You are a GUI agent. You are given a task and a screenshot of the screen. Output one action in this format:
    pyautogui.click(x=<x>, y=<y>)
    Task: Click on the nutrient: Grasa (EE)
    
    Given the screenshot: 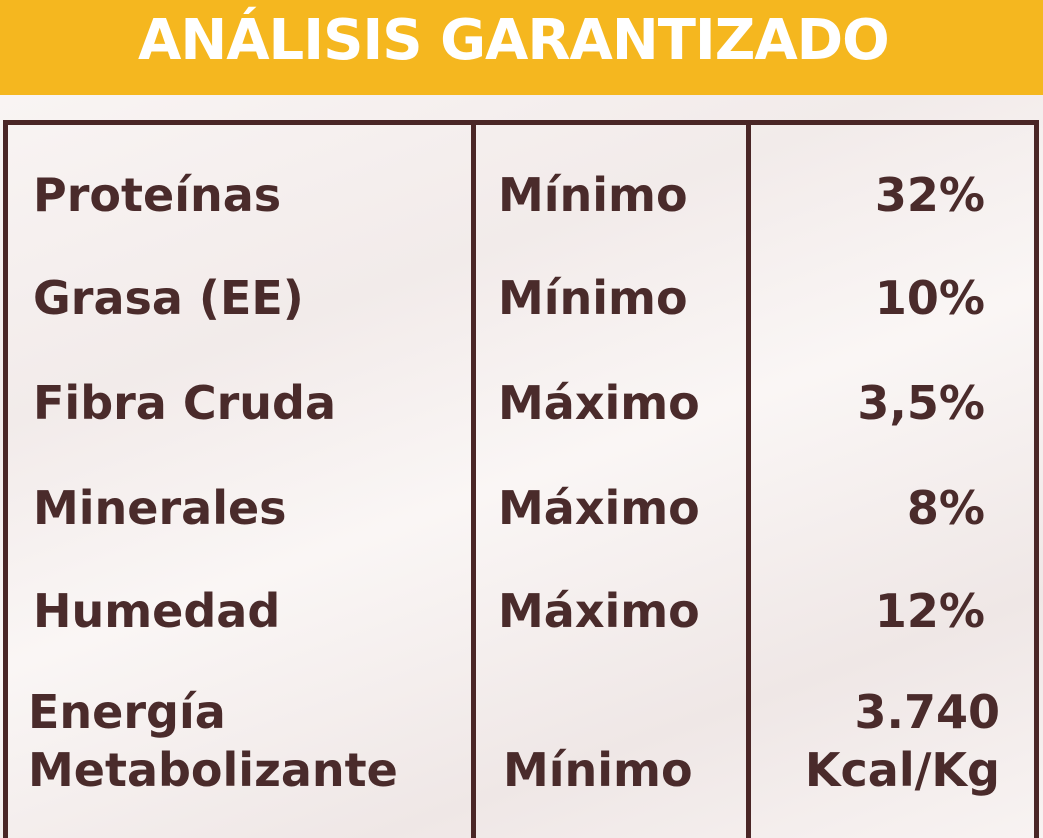 What is the action you would take?
    pyautogui.click(x=168, y=298)
    